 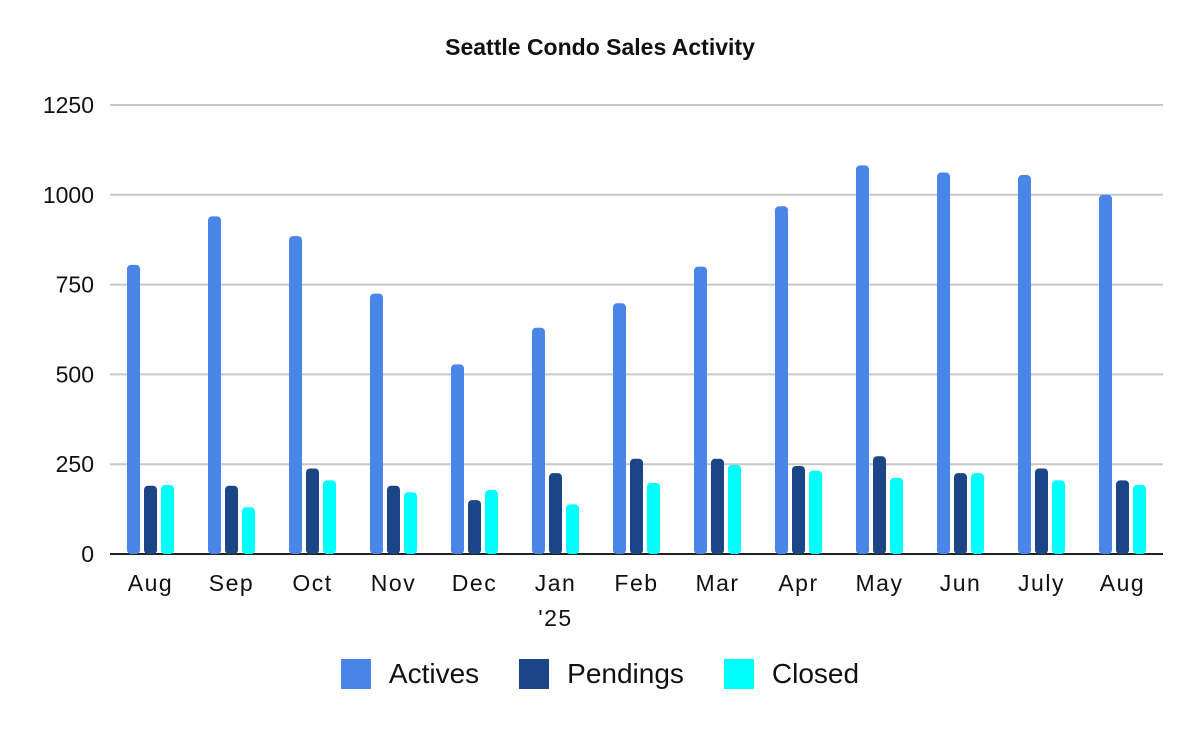 I want to click on x-tick-label: Feb, so click(x=636, y=583).